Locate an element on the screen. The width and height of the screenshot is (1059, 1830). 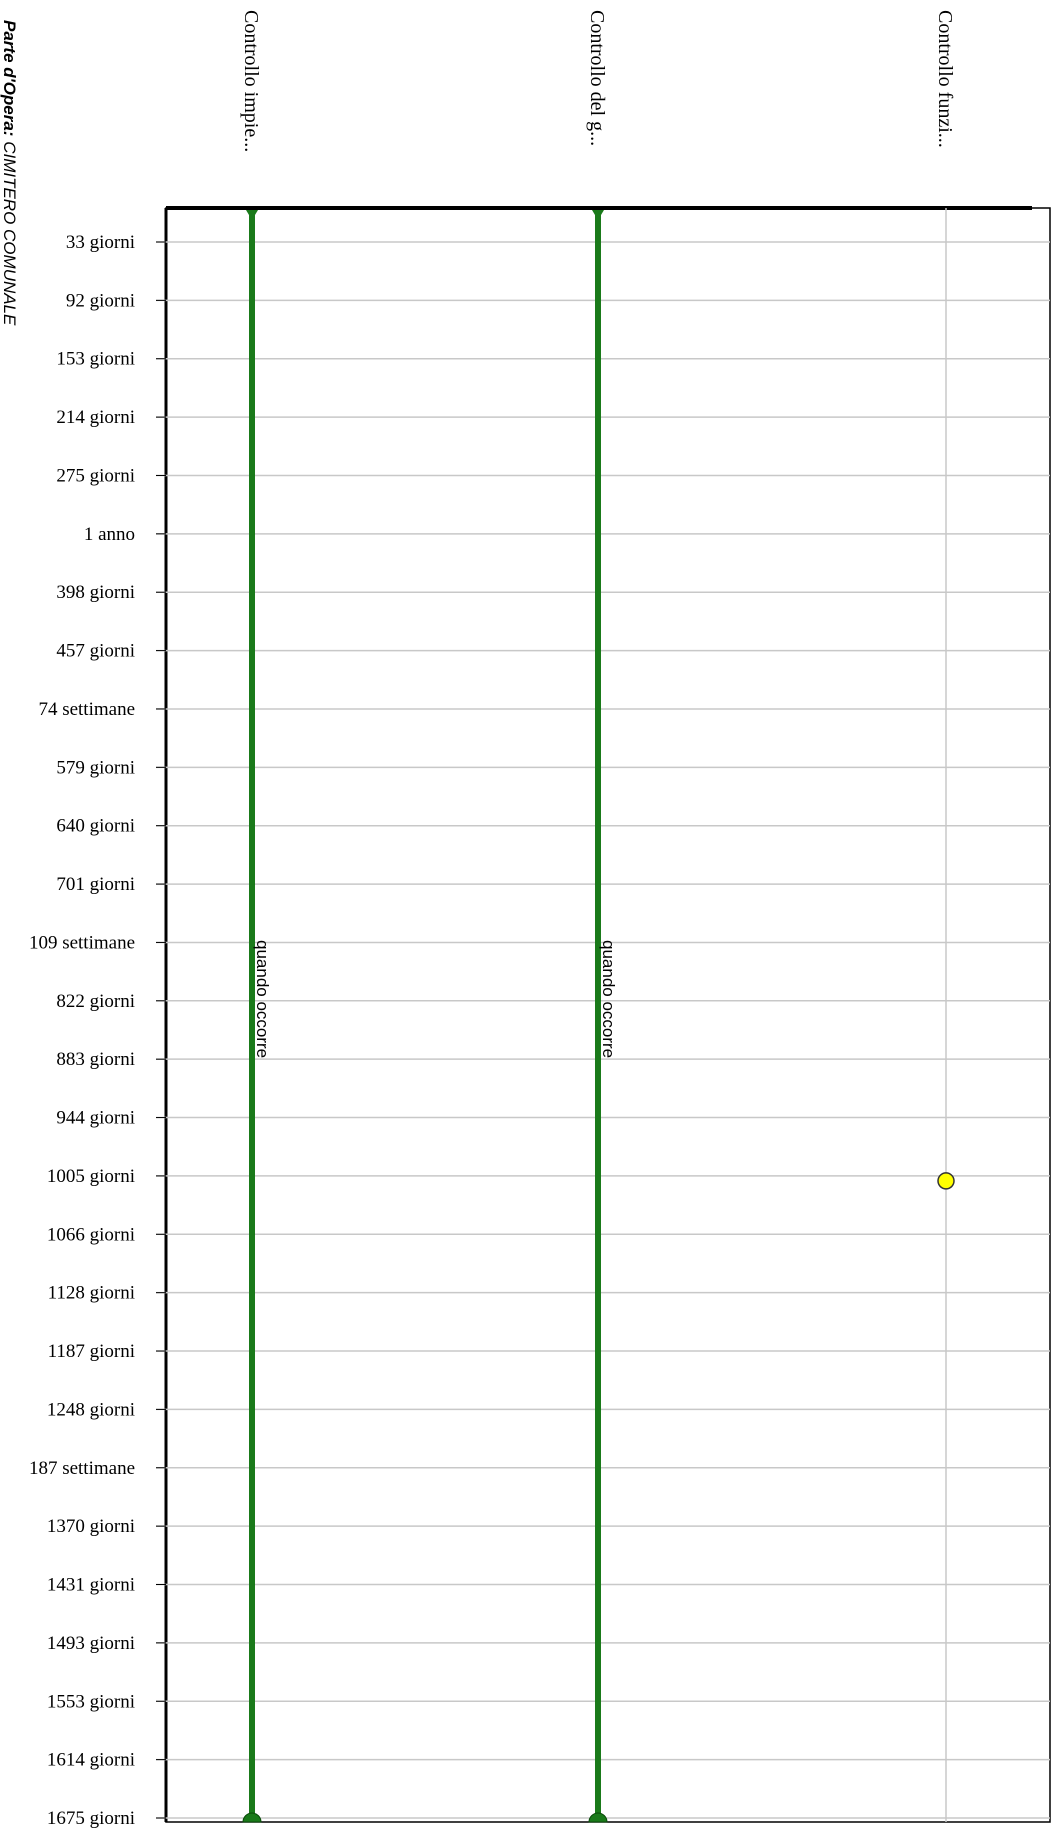
y-tick-label: 457 giorni is located at coordinates (95, 651).